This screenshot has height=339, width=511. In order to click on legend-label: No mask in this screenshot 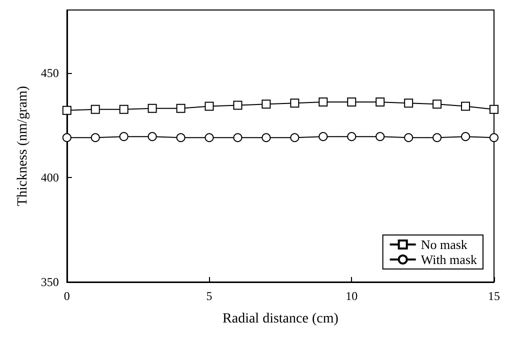, I will do `click(444, 244)`.